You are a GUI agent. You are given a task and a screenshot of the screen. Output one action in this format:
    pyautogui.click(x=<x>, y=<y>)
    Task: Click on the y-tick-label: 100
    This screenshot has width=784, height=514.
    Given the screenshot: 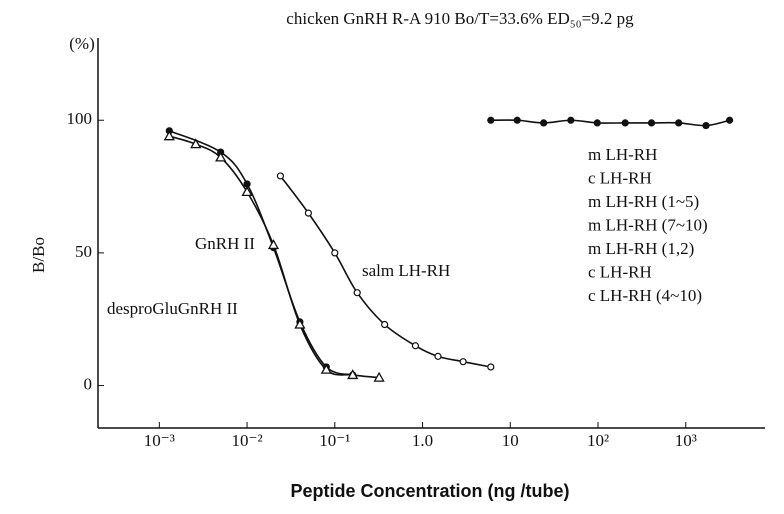 What is the action you would take?
    pyautogui.click(x=80, y=118)
    